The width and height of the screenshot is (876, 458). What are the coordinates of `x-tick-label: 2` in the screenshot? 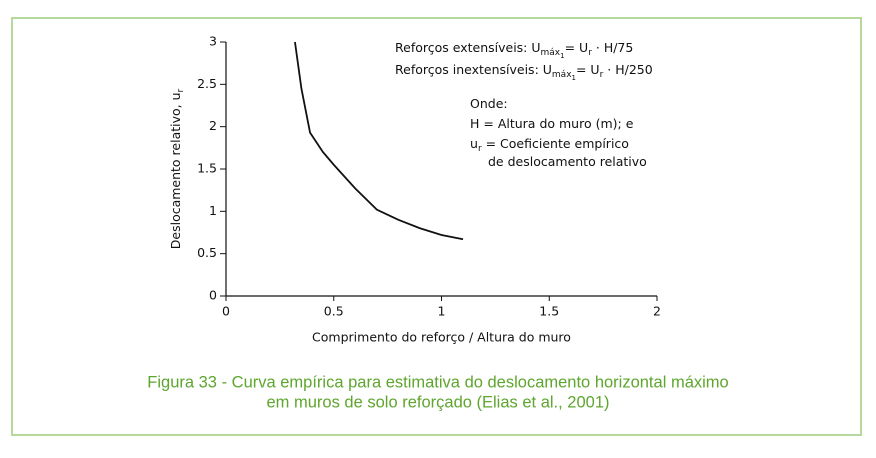 It's located at (657, 311).